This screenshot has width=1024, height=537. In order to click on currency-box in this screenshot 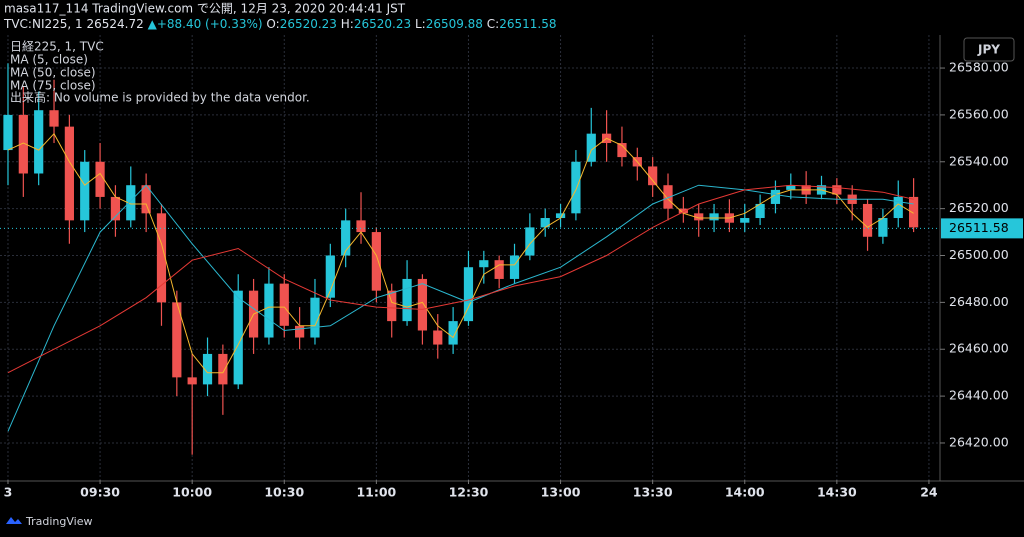, I will do `click(989, 49)`.